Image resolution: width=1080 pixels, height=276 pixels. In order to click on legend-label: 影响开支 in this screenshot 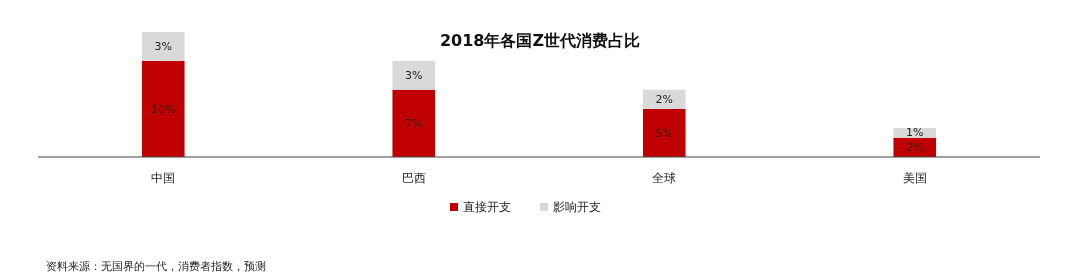, I will do `click(577, 207)`.